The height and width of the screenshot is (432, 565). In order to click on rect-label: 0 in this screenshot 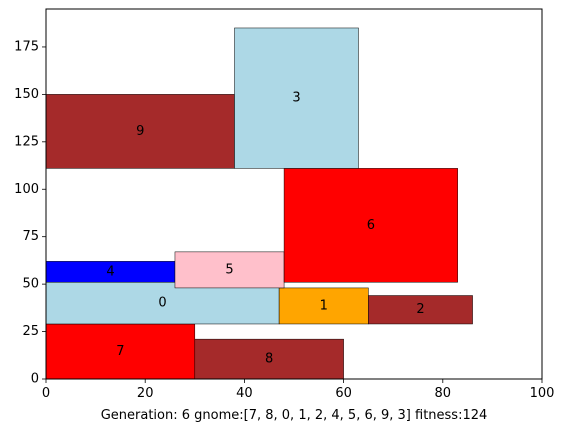, I will do `click(162, 303)`.